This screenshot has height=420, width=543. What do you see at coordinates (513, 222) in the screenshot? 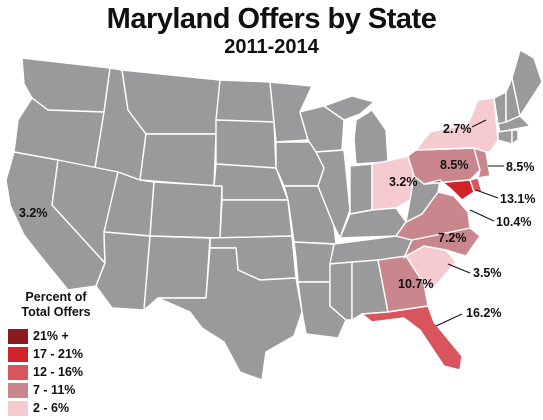
I see `label-virginia: 10.4%` at bounding box center [513, 222].